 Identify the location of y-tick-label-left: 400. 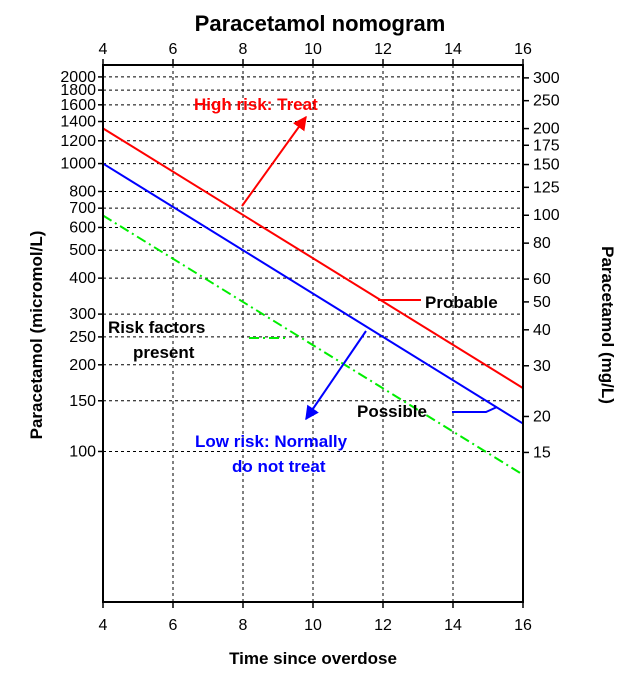
(82, 278).